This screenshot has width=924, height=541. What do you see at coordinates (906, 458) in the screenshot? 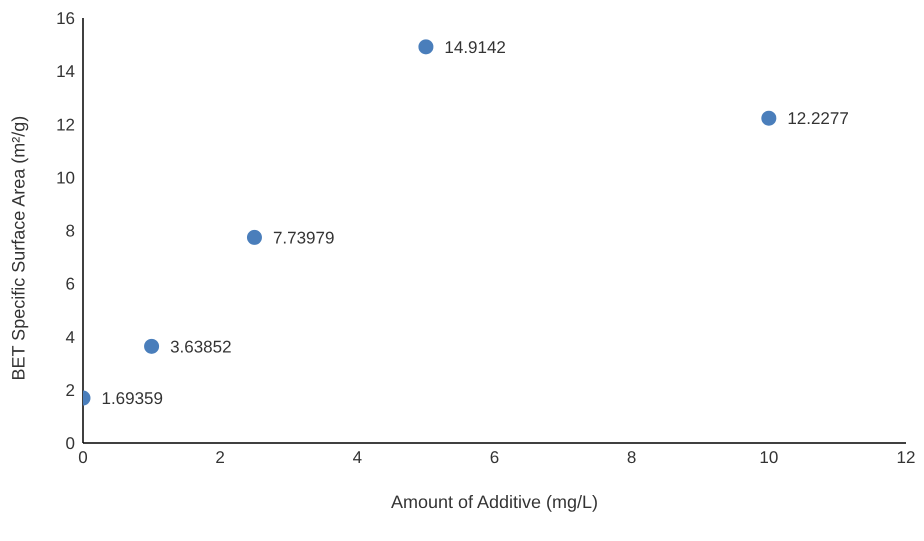
I see `x-tick-label: 12` at bounding box center [906, 458].